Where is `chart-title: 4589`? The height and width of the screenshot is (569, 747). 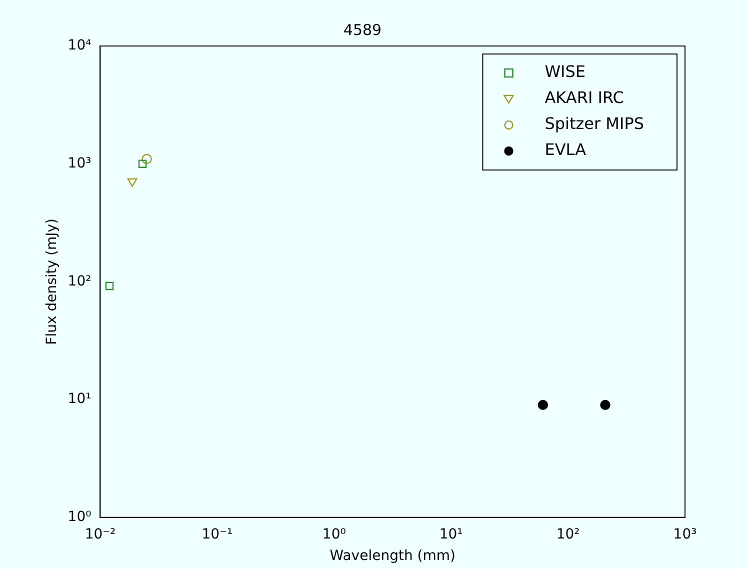 chart-title: 4589 is located at coordinates (362, 29).